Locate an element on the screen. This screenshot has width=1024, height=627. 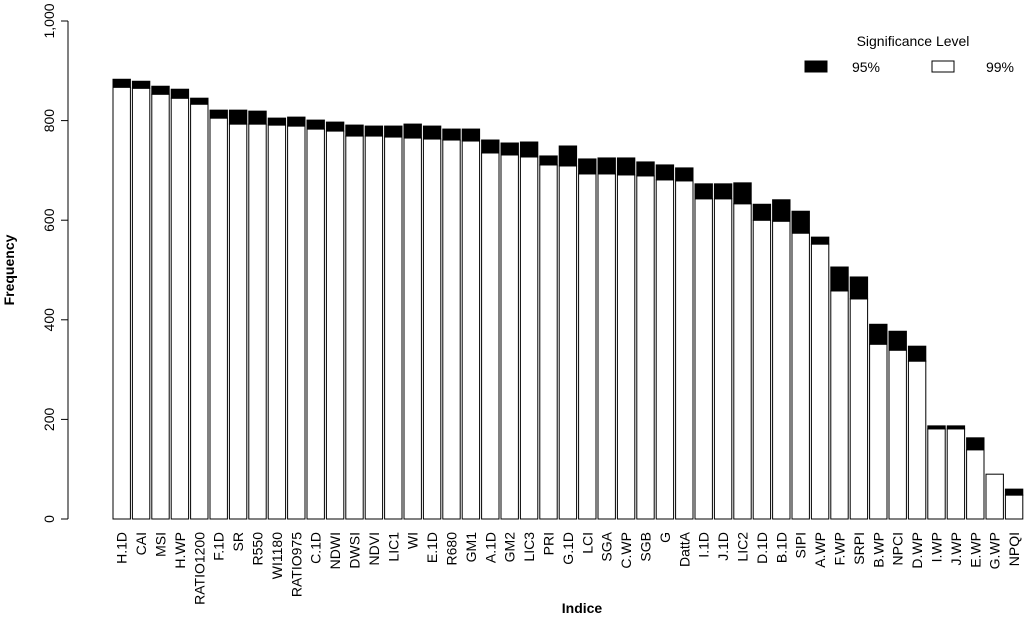
y-tick-label: 800 is located at coordinates (49, 121).